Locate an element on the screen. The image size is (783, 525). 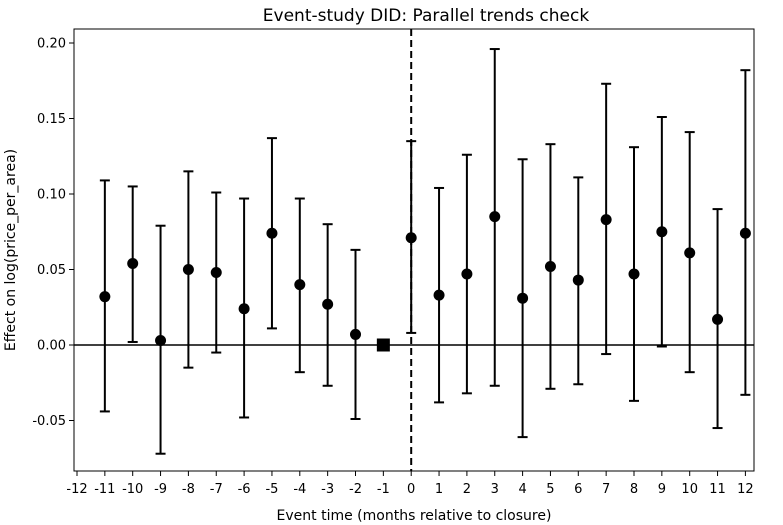
y-tick-label: 0.10 is located at coordinates (51, 195).